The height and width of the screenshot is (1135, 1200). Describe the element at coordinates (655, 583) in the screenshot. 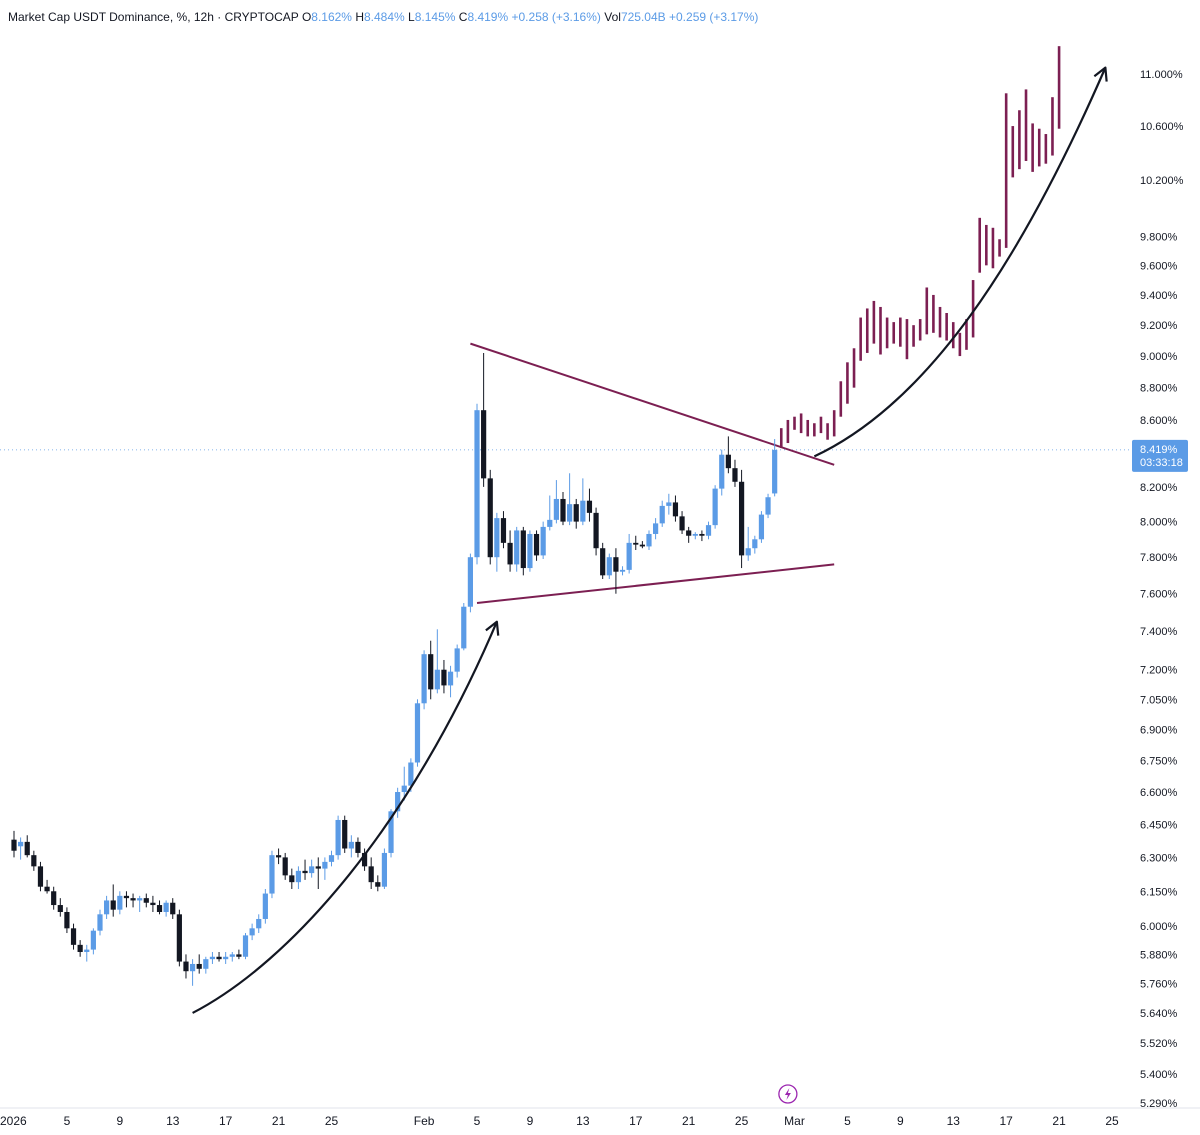

I see `trendline-lower` at that location.